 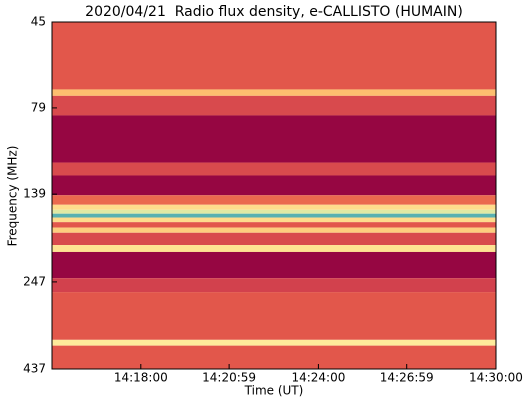 What do you see at coordinates (34, 369) in the screenshot?
I see `y-tick-label: 437` at bounding box center [34, 369].